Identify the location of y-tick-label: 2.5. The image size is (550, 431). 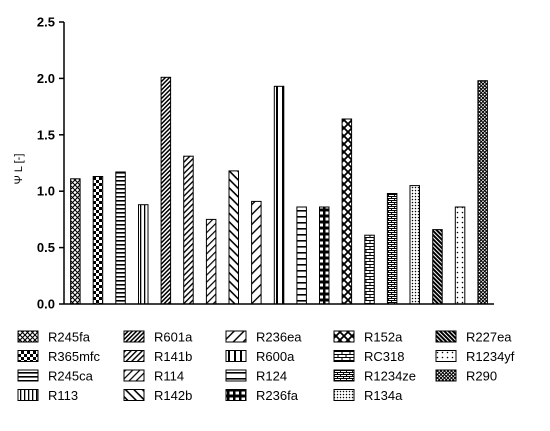
(46, 22).